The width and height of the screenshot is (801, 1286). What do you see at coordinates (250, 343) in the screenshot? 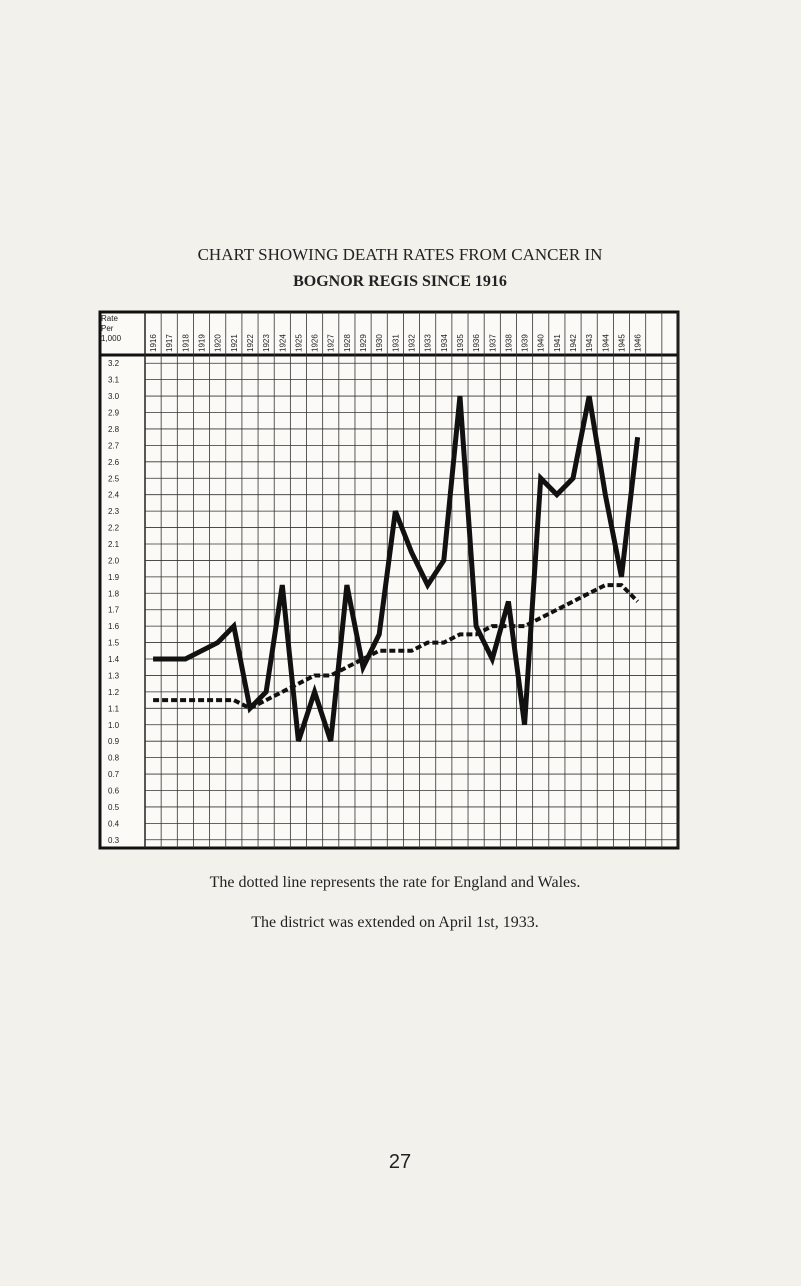
I see `x-tick-label: 1922` at bounding box center [250, 343].